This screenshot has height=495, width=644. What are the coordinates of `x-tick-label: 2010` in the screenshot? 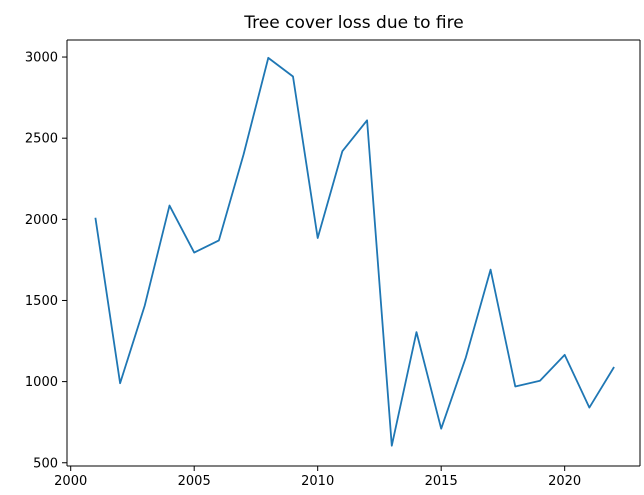 It's located at (317, 481).